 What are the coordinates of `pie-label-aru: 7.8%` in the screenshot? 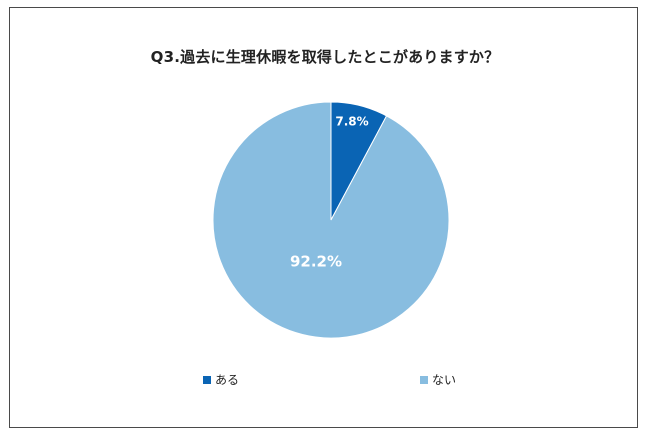 It's located at (351, 122).